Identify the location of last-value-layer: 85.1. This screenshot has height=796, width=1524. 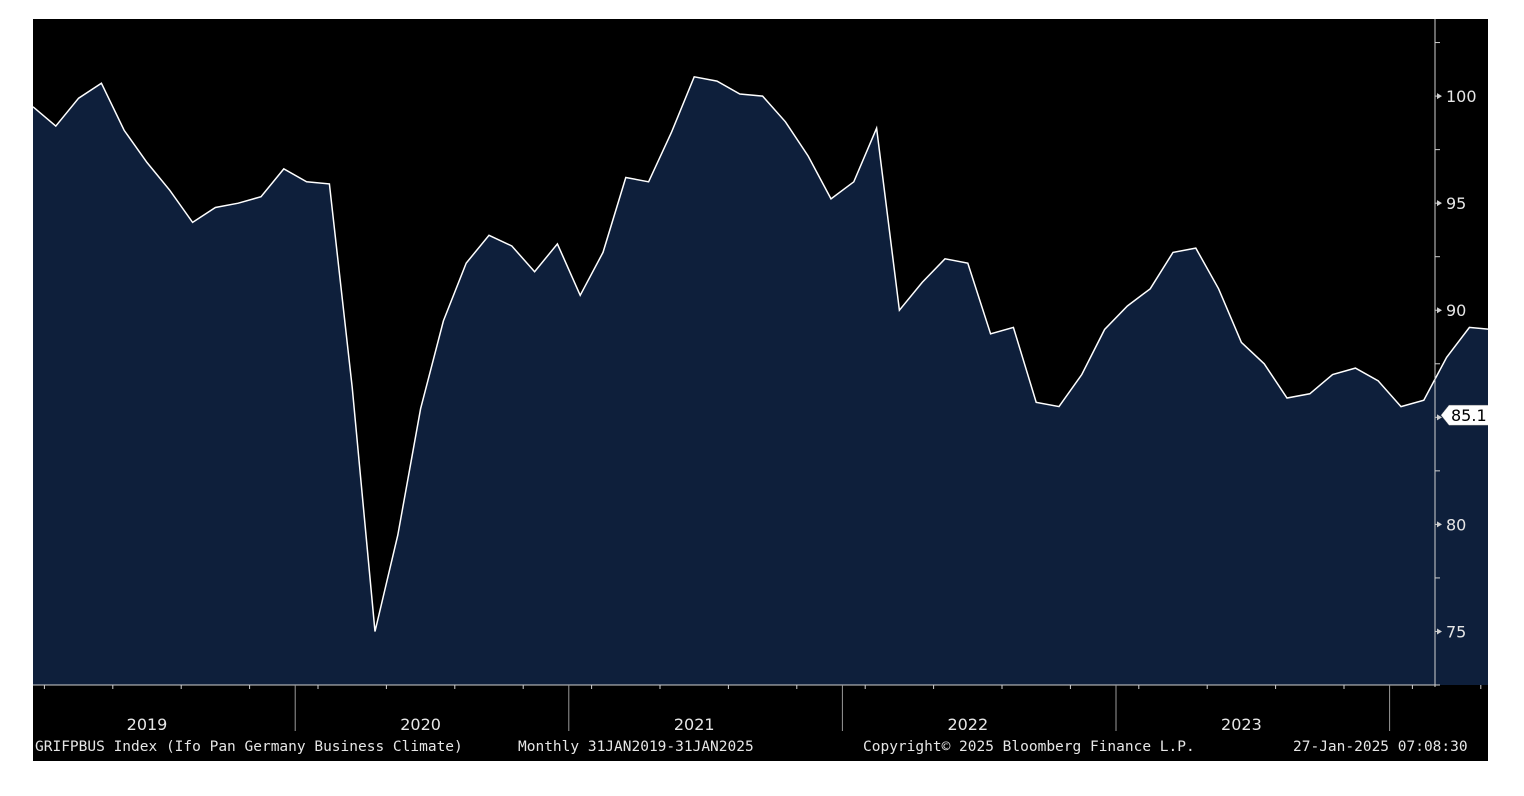
(1464, 415).